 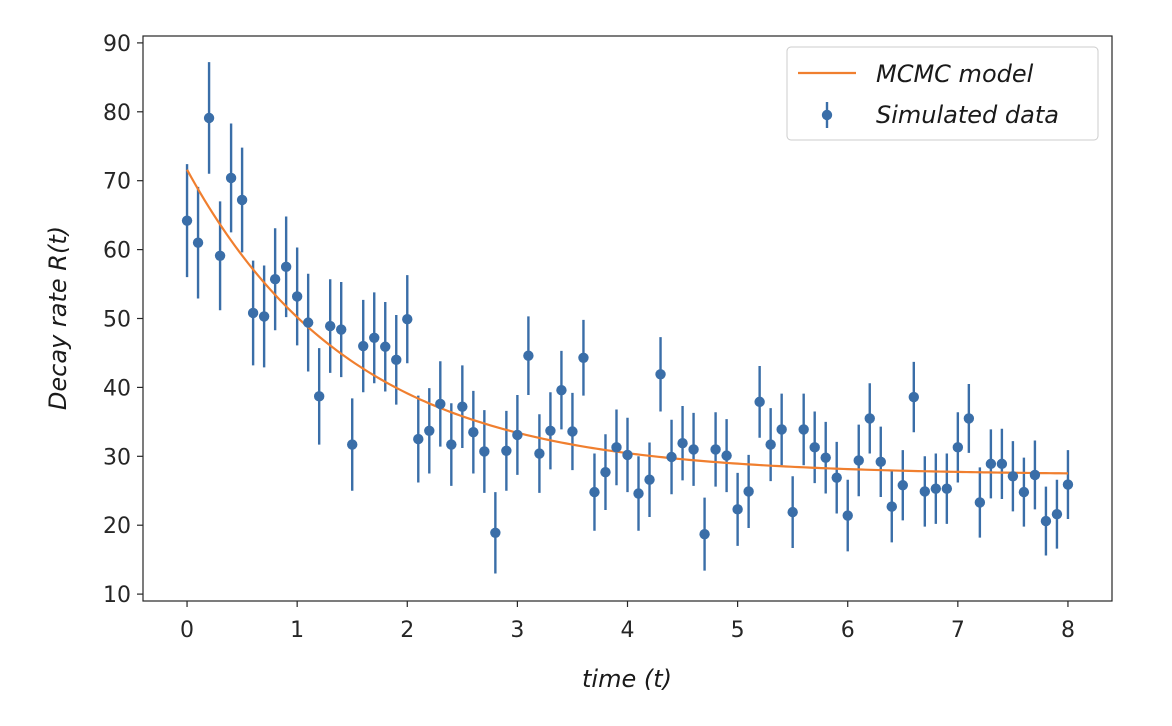 What do you see at coordinates (117, 526) in the screenshot?
I see `y-tick-label: 20` at bounding box center [117, 526].